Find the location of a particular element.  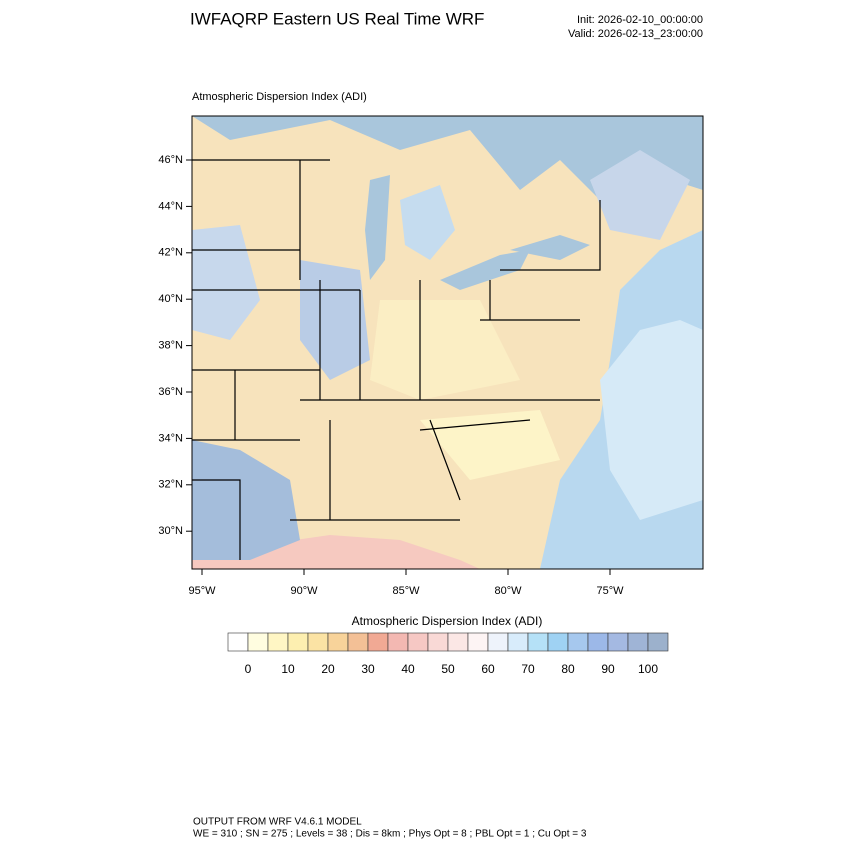

lat-tick-label: 32°N is located at coordinates (170, 485).